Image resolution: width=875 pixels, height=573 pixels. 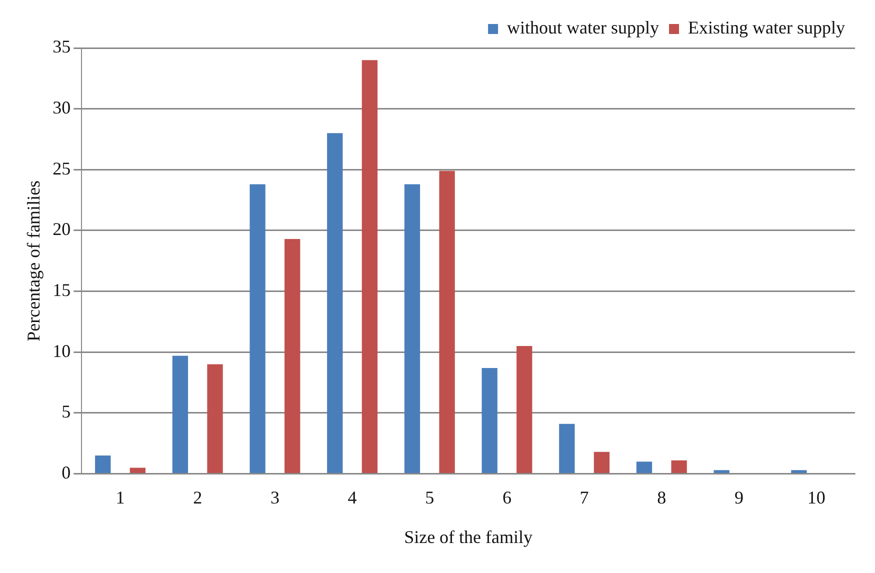 I want to click on x-tick-label: 1, so click(x=120, y=497).